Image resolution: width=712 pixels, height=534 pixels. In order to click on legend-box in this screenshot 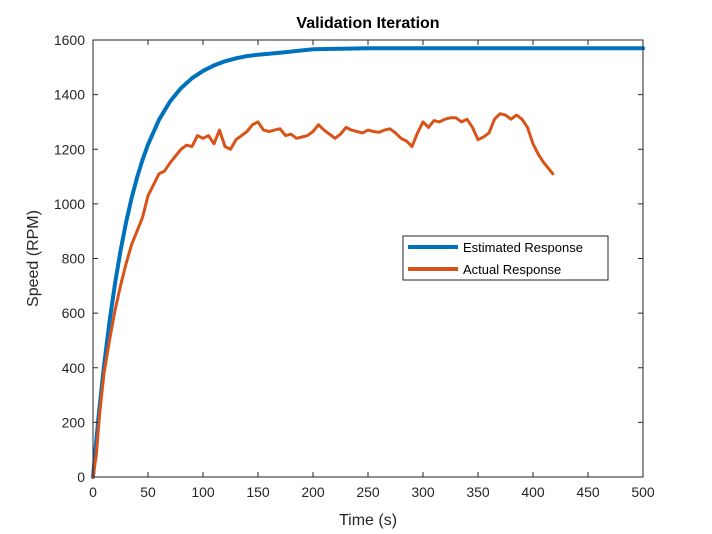, I will do `click(505, 258)`.